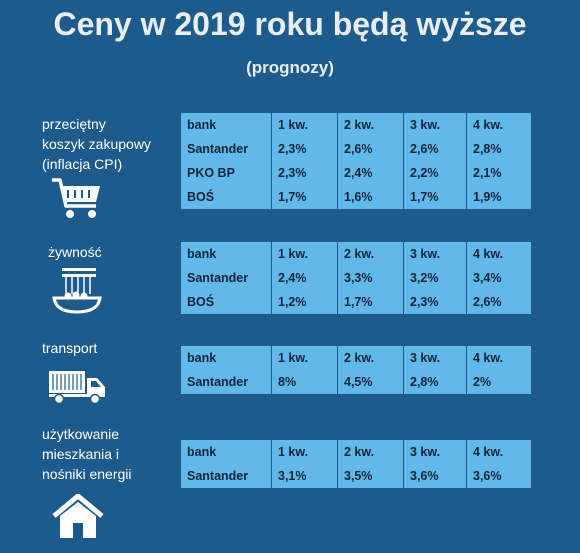 This screenshot has width=580, height=553. What do you see at coordinates (77, 387) in the screenshot?
I see `truck-icon` at bounding box center [77, 387].